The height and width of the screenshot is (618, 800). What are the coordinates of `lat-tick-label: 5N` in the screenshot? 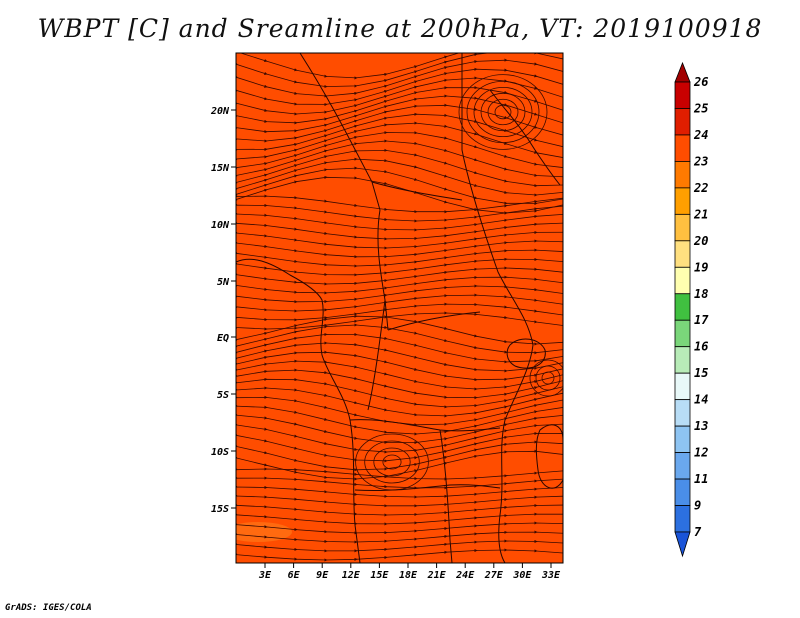 It's located at (223, 282).